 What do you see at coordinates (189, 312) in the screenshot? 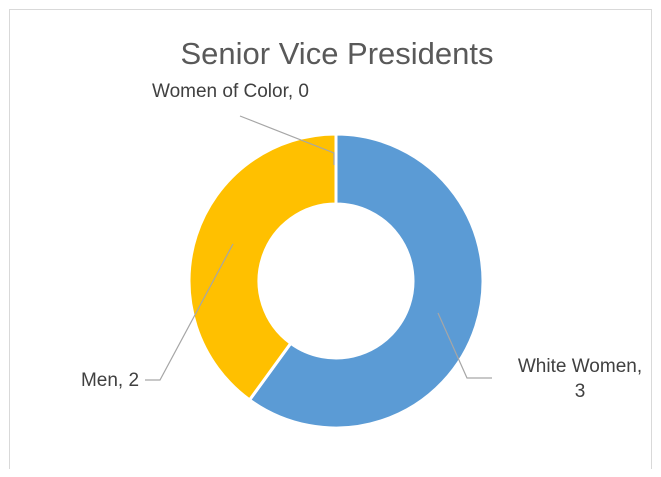
I see `leader-line-men` at bounding box center [189, 312].